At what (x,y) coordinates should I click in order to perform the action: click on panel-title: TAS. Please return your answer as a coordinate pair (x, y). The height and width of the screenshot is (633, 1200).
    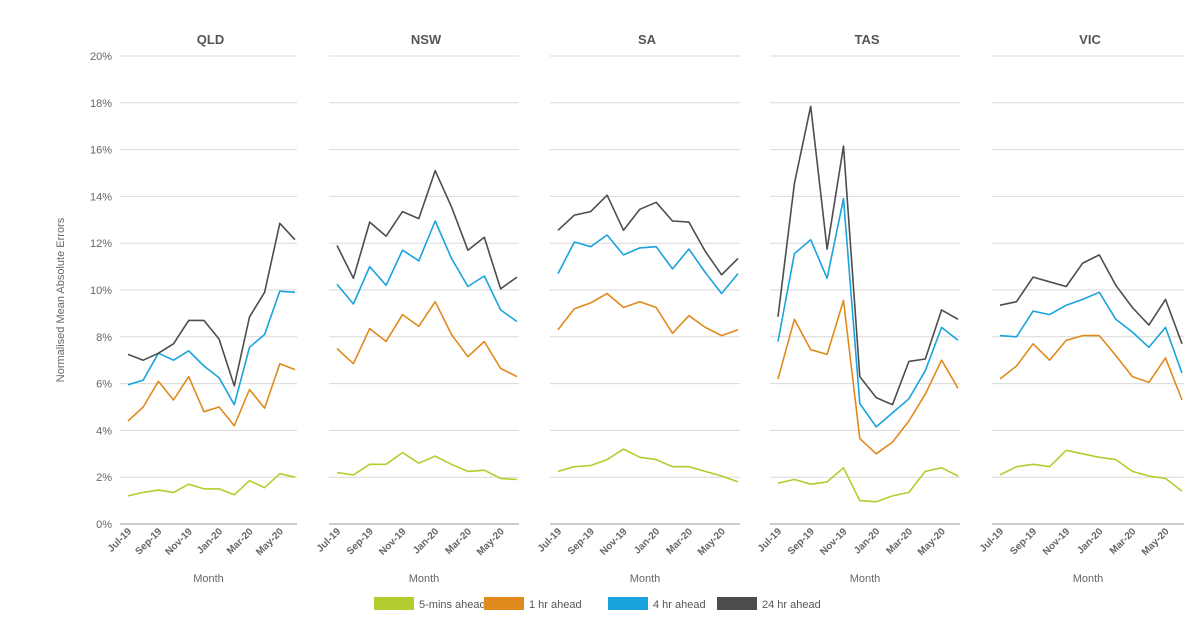
    Looking at the image, I should click on (866, 39).